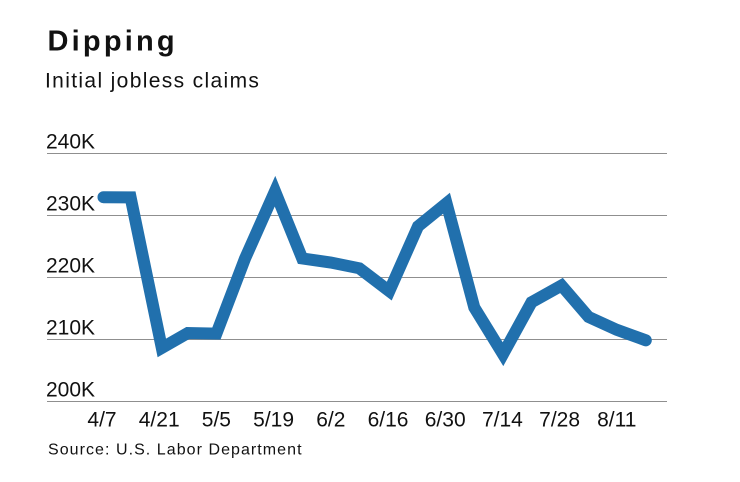 This screenshot has height=482, width=740. Describe the element at coordinates (159, 420) in the screenshot. I see `svg-text: 4/21` at that location.